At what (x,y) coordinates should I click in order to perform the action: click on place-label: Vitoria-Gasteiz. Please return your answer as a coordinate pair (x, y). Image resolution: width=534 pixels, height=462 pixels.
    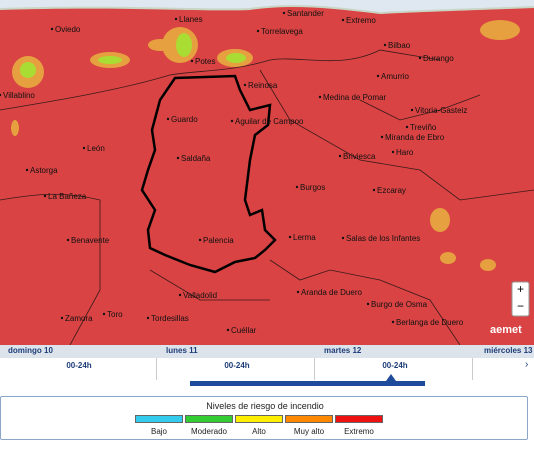
    Looking at the image, I should click on (441, 110).